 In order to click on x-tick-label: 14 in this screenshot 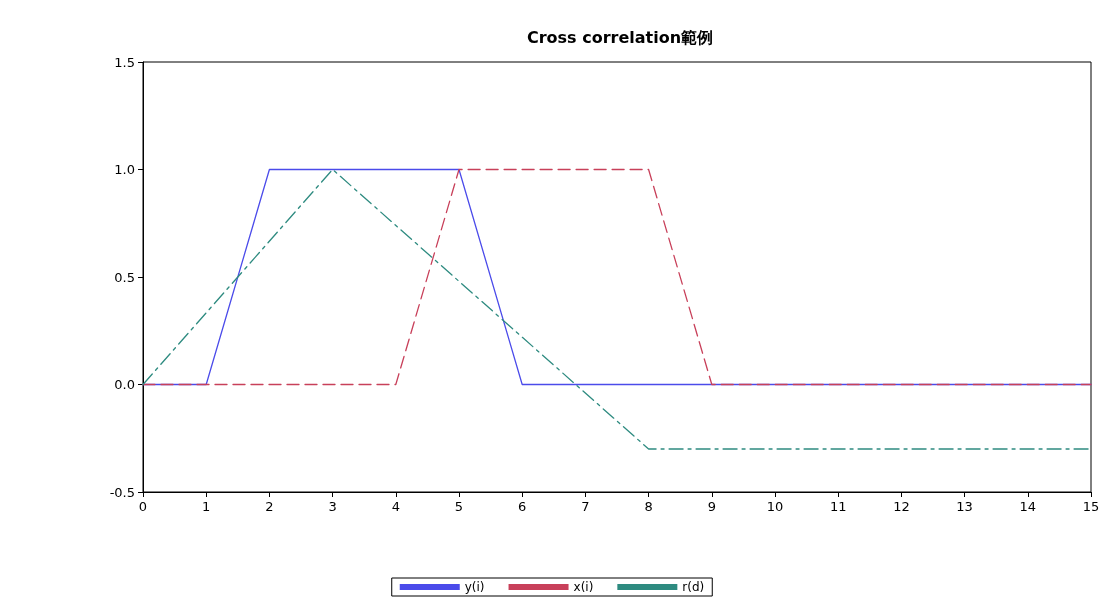, I will do `click(1028, 506)`.